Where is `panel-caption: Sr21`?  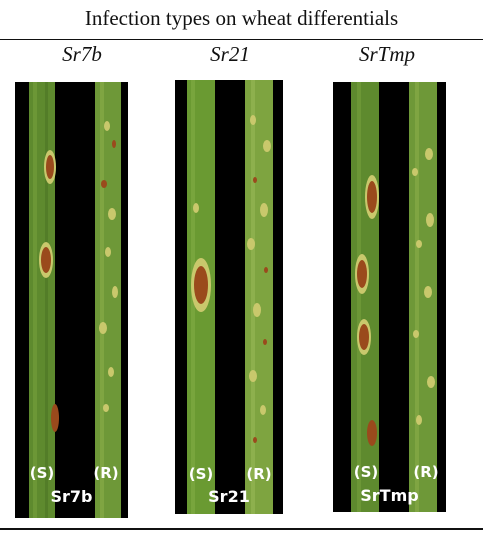
panel-caption: Sr21 is located at coordinates (229, 496).